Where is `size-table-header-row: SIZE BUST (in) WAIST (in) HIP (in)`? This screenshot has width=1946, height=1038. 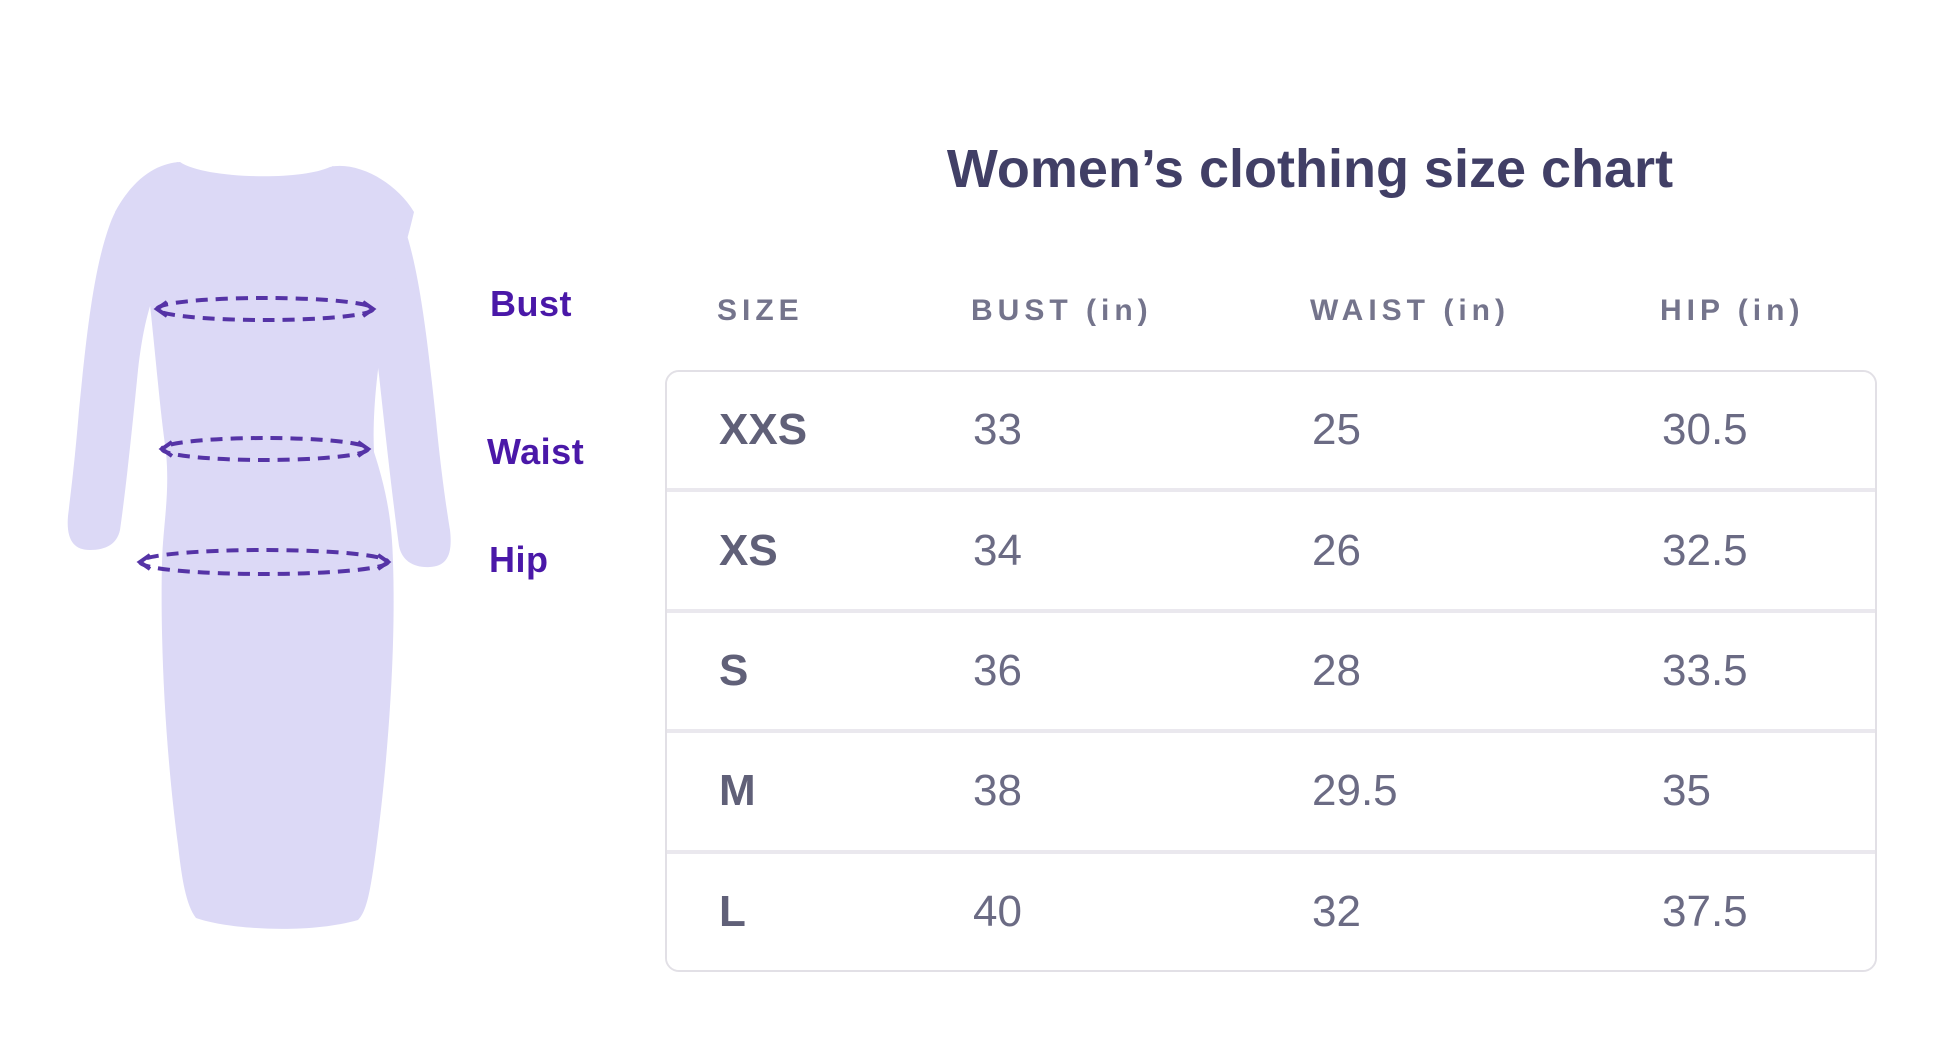 size-table-header-row: SIZE BUST (in) WAIST (in) HIP (in) is located at coordinates (1271, 311).